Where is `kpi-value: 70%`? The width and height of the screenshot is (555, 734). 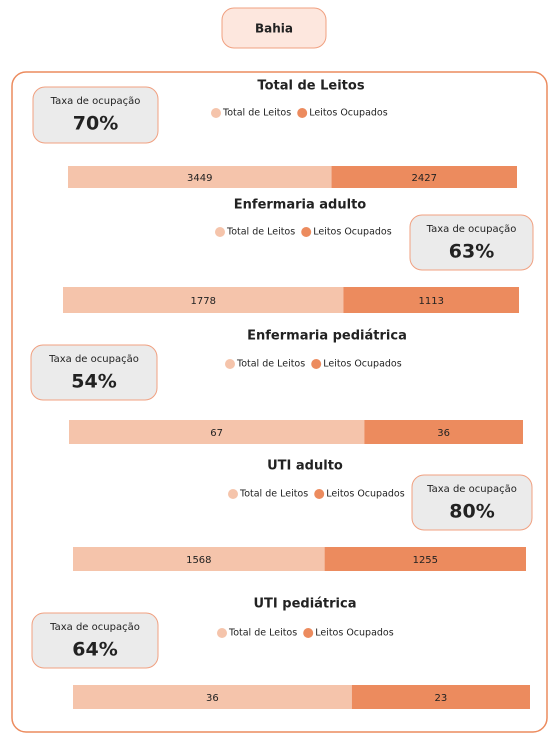 kpi-value: 70% is located at coordinates (95, 124).